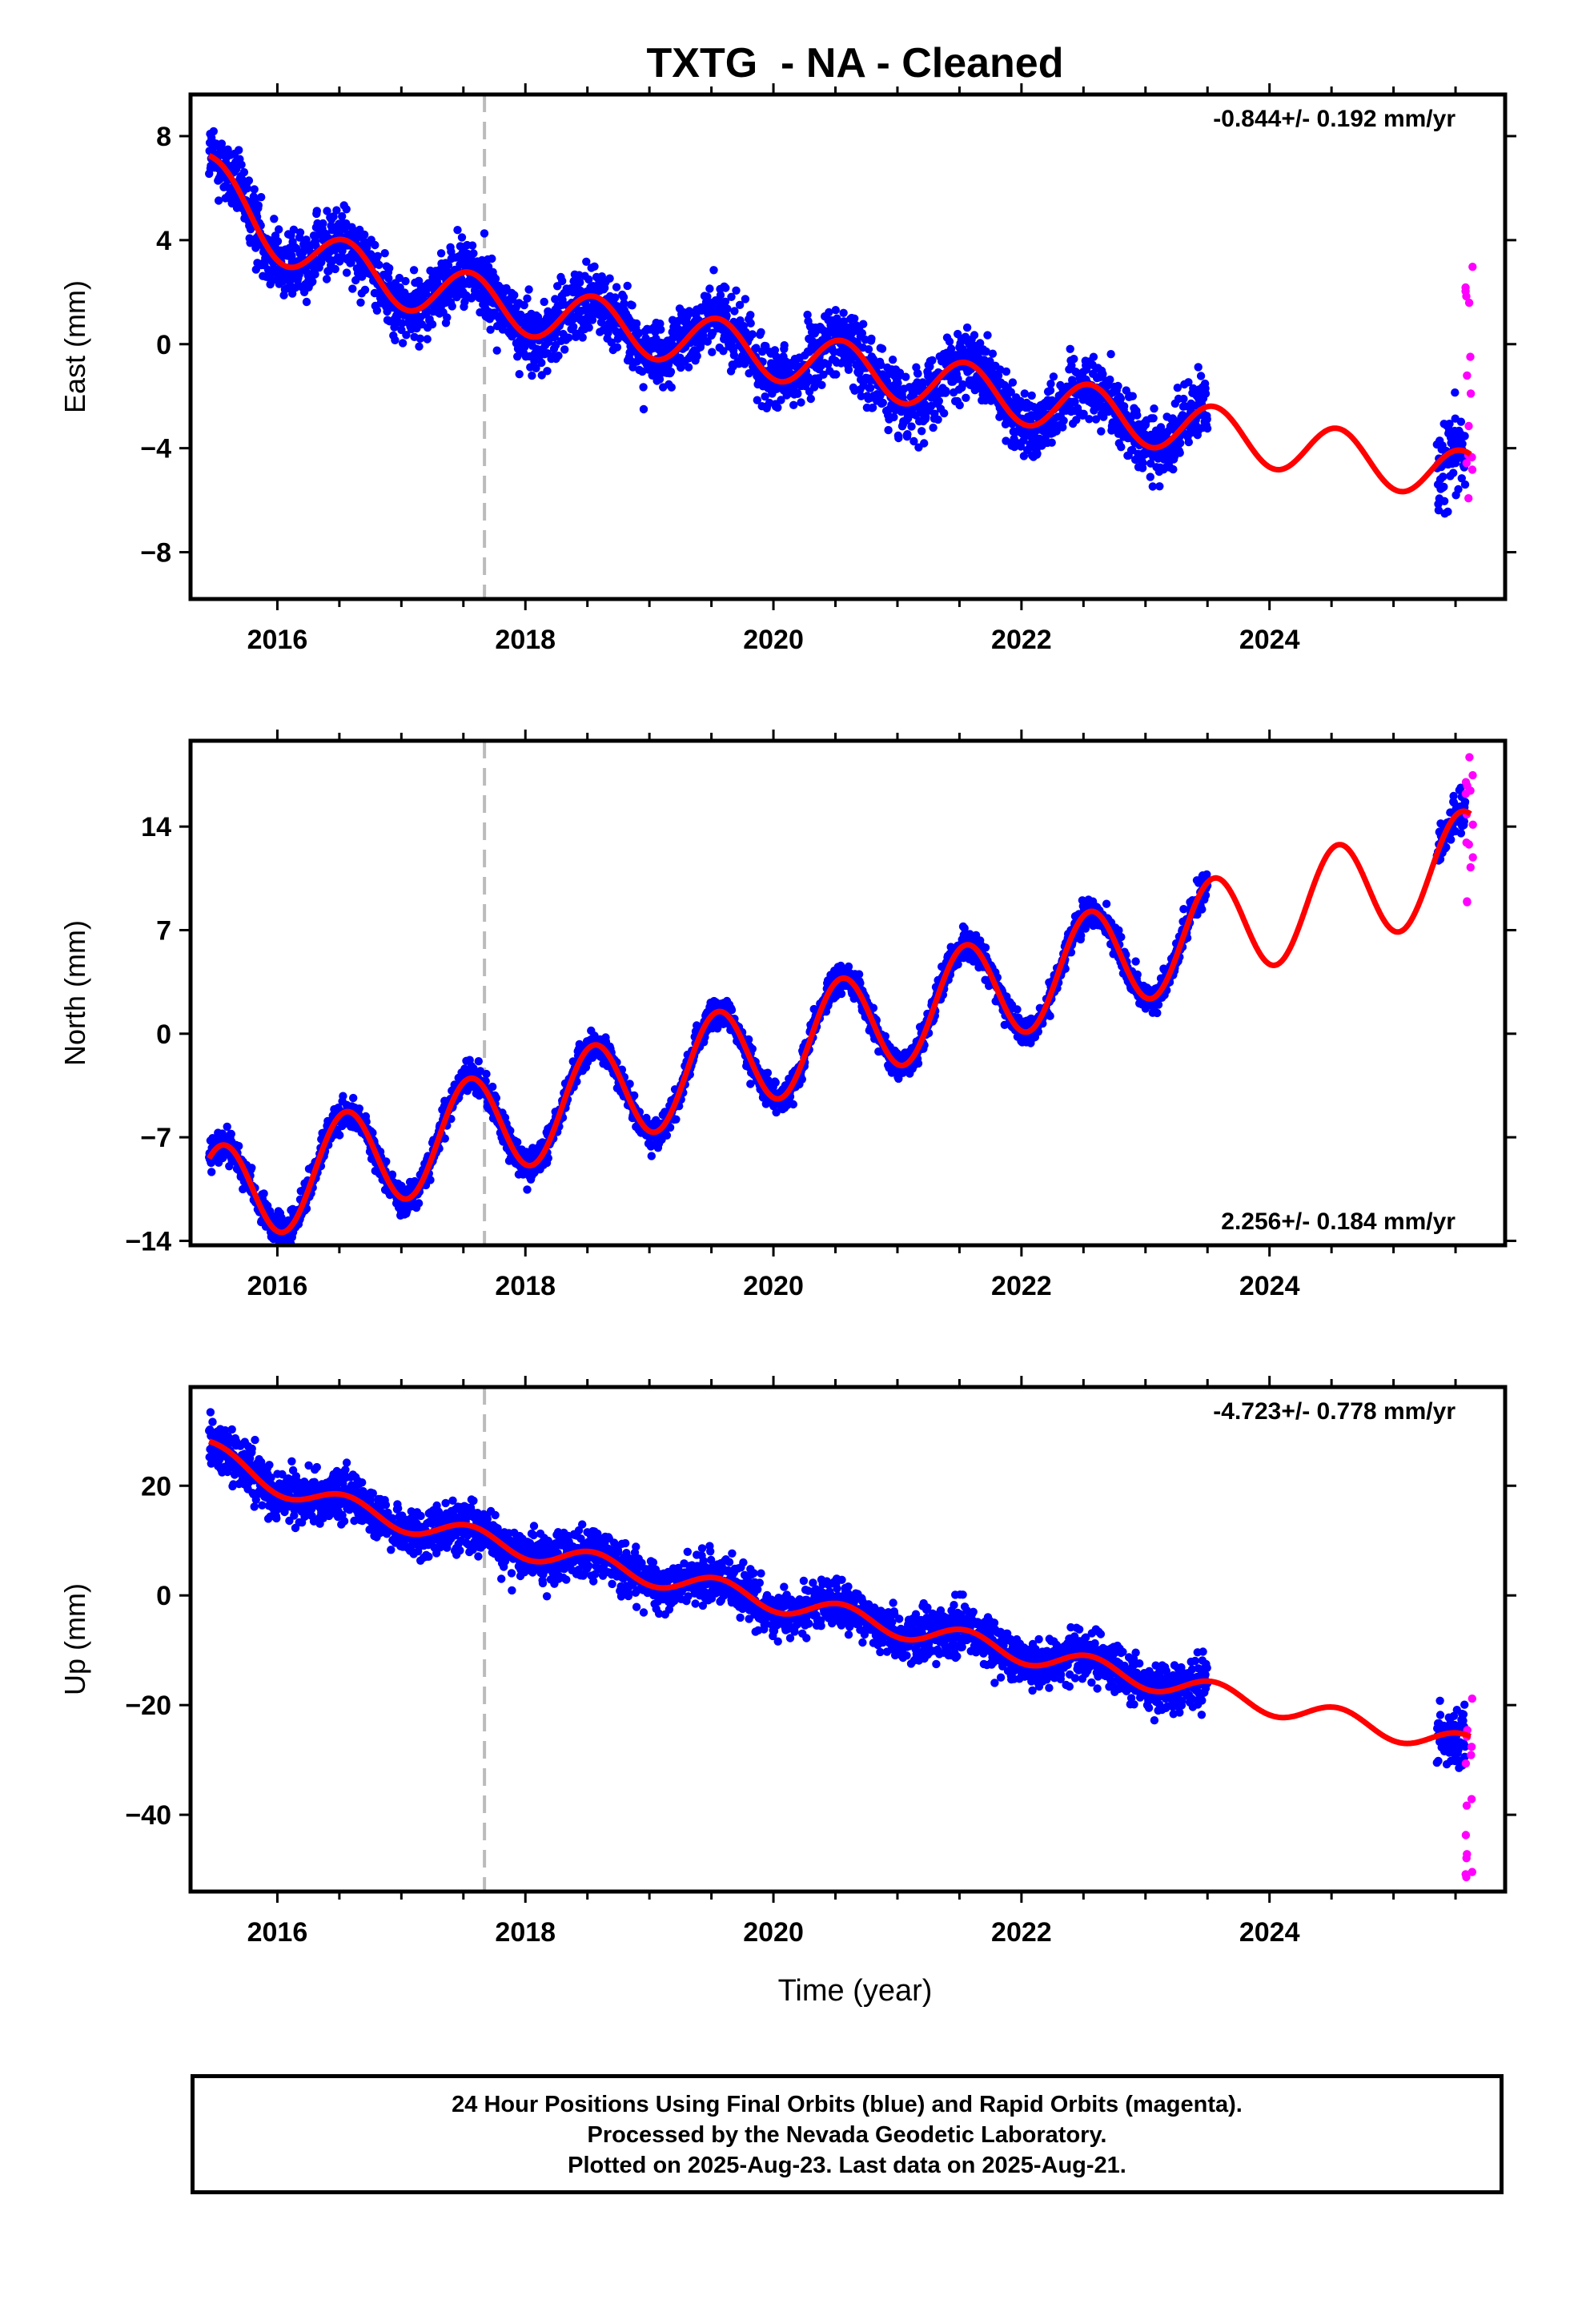 This screenshot has width=1582, height=2324. What do you see at coordinates (277, 640) in the screenshot?
I see `x-tick-label: 2016` at bounding box center [277, 640].